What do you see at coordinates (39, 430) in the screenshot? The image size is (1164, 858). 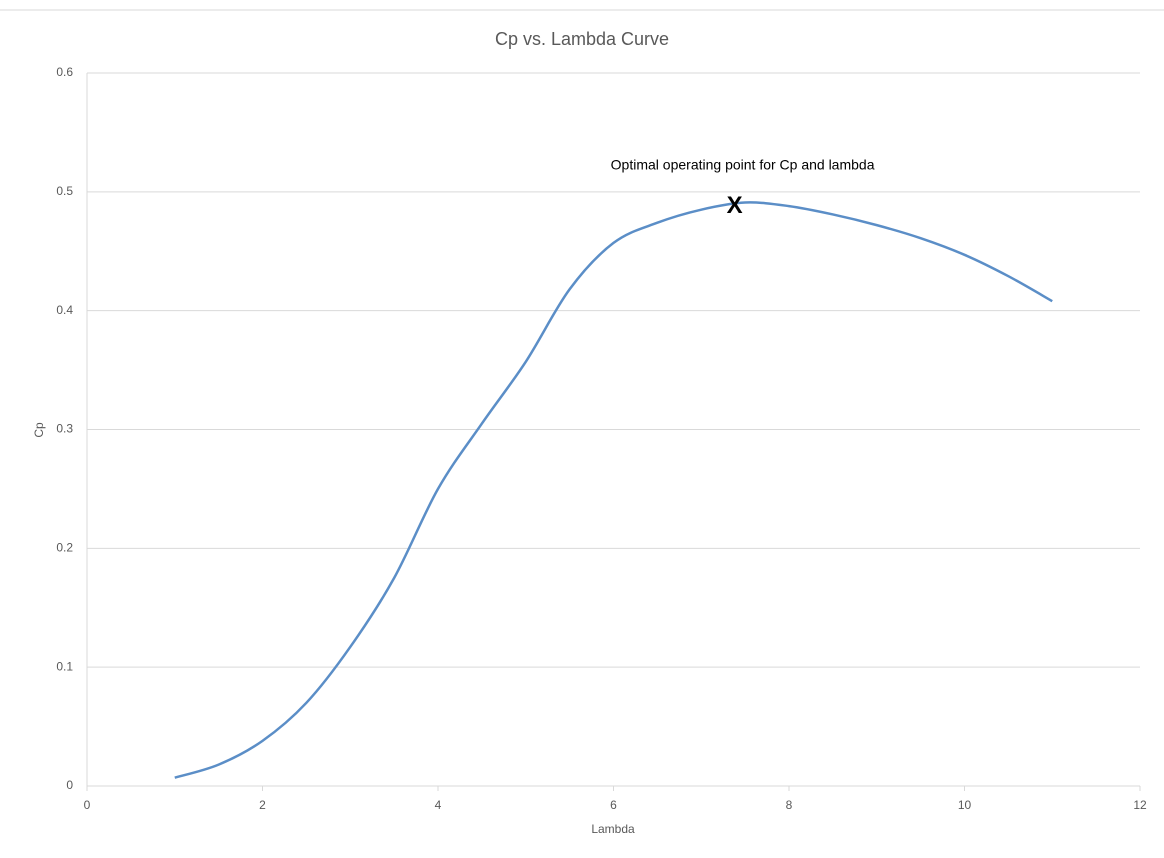 I see `y-axis-title: Cp` at bounding box center [39, 430].